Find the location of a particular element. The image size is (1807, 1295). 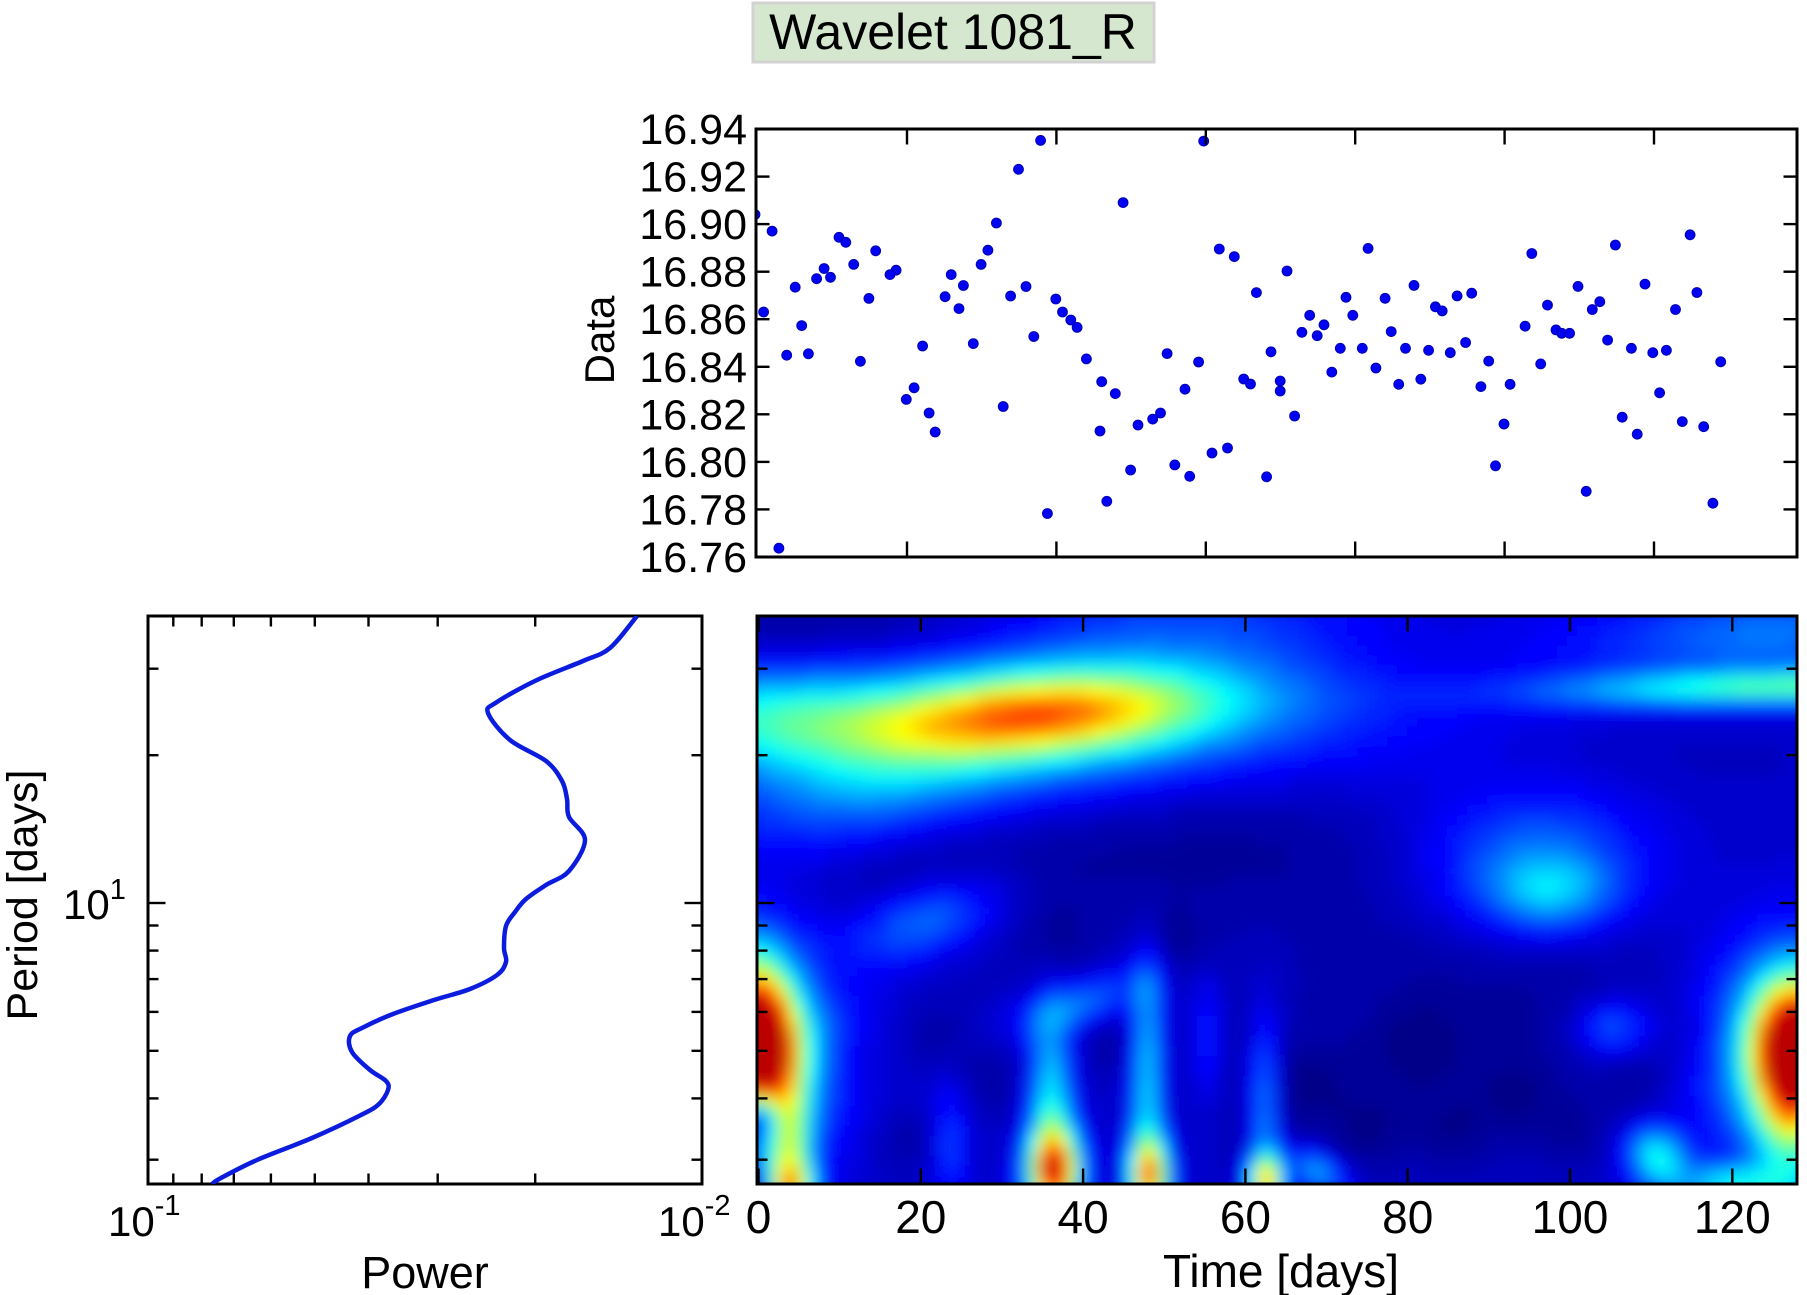

svg-text: 16.80 is located at coordinates (693, 463).